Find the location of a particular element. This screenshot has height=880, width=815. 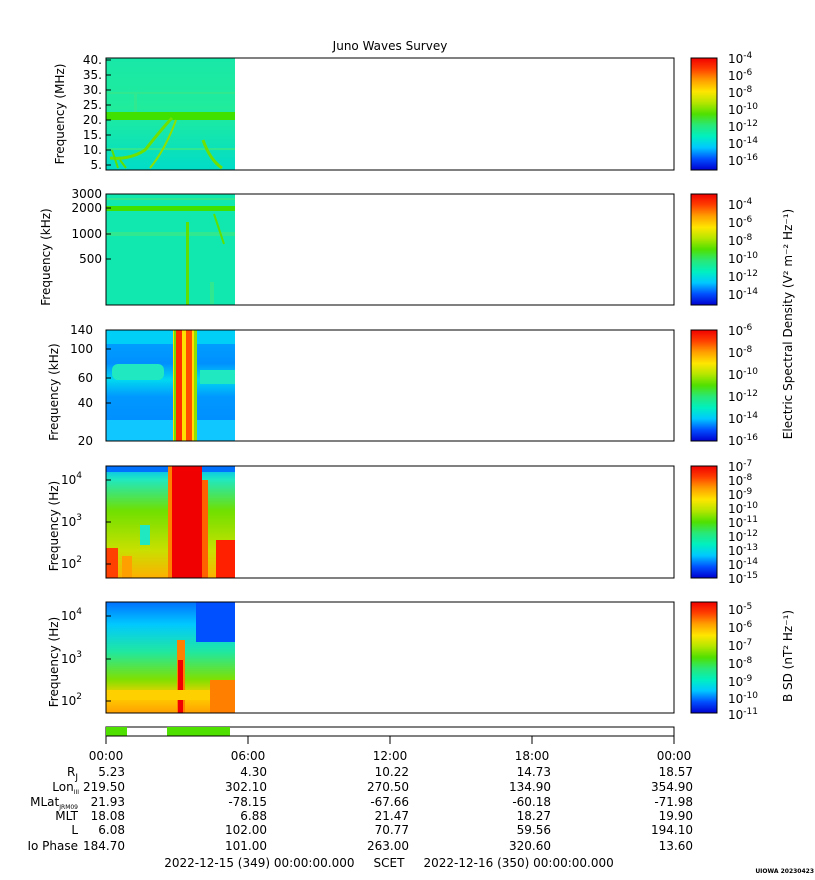

ephemeris-value: 184.70 is located at coordinates (104, 846).